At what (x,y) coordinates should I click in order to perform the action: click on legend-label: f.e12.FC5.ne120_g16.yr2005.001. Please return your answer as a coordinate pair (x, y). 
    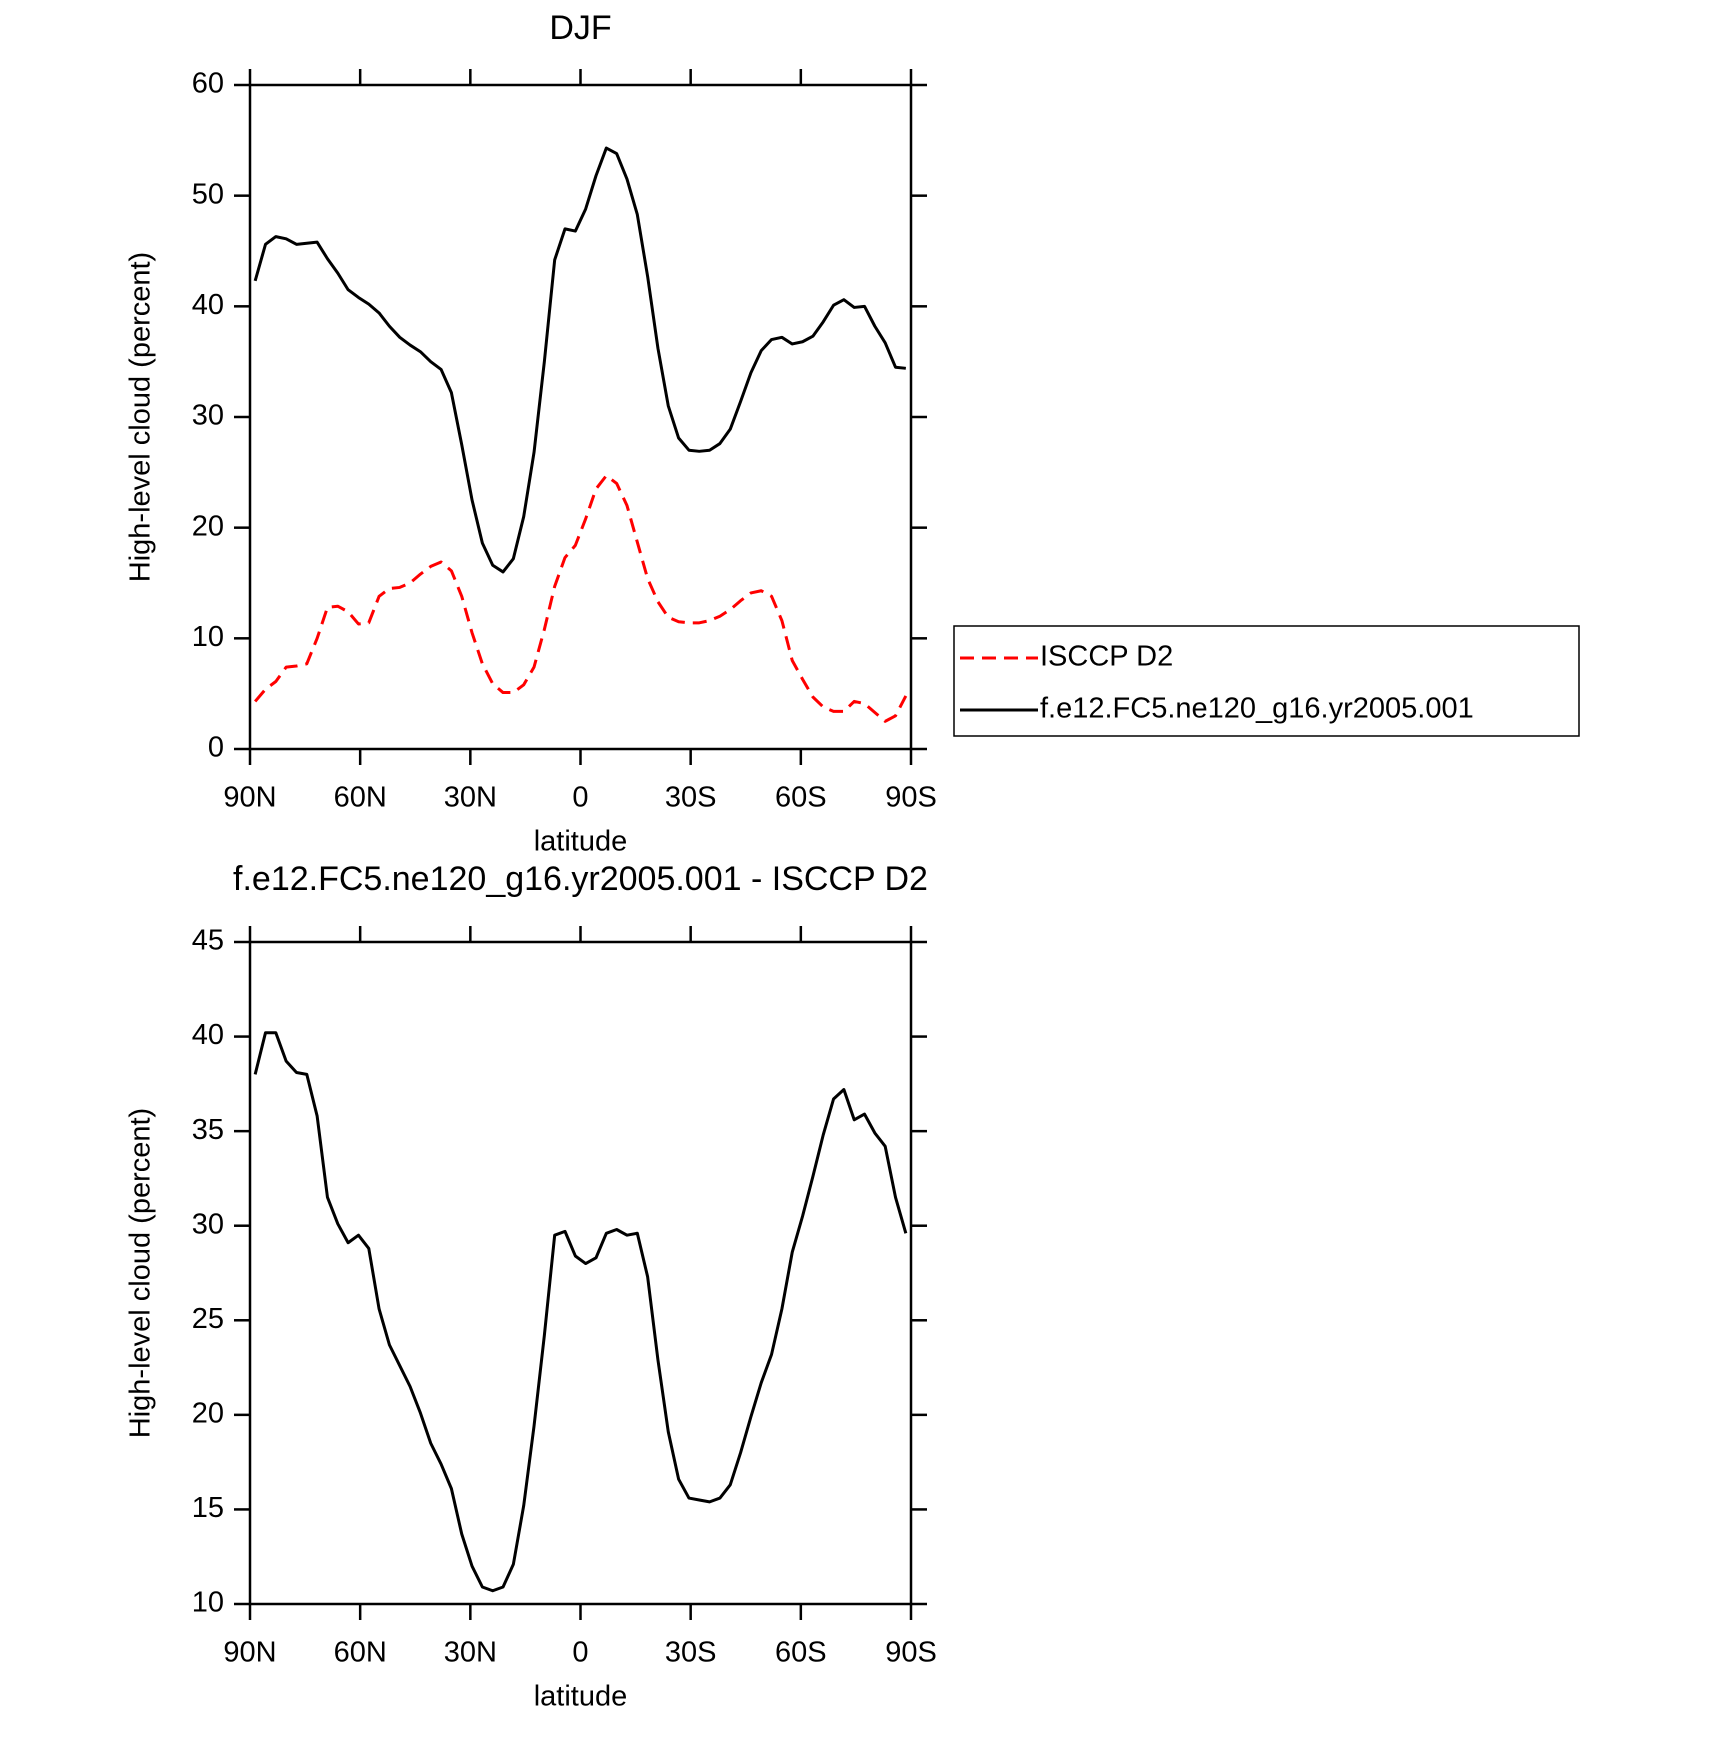
    Looking at the image, I should click on (1257, 709).